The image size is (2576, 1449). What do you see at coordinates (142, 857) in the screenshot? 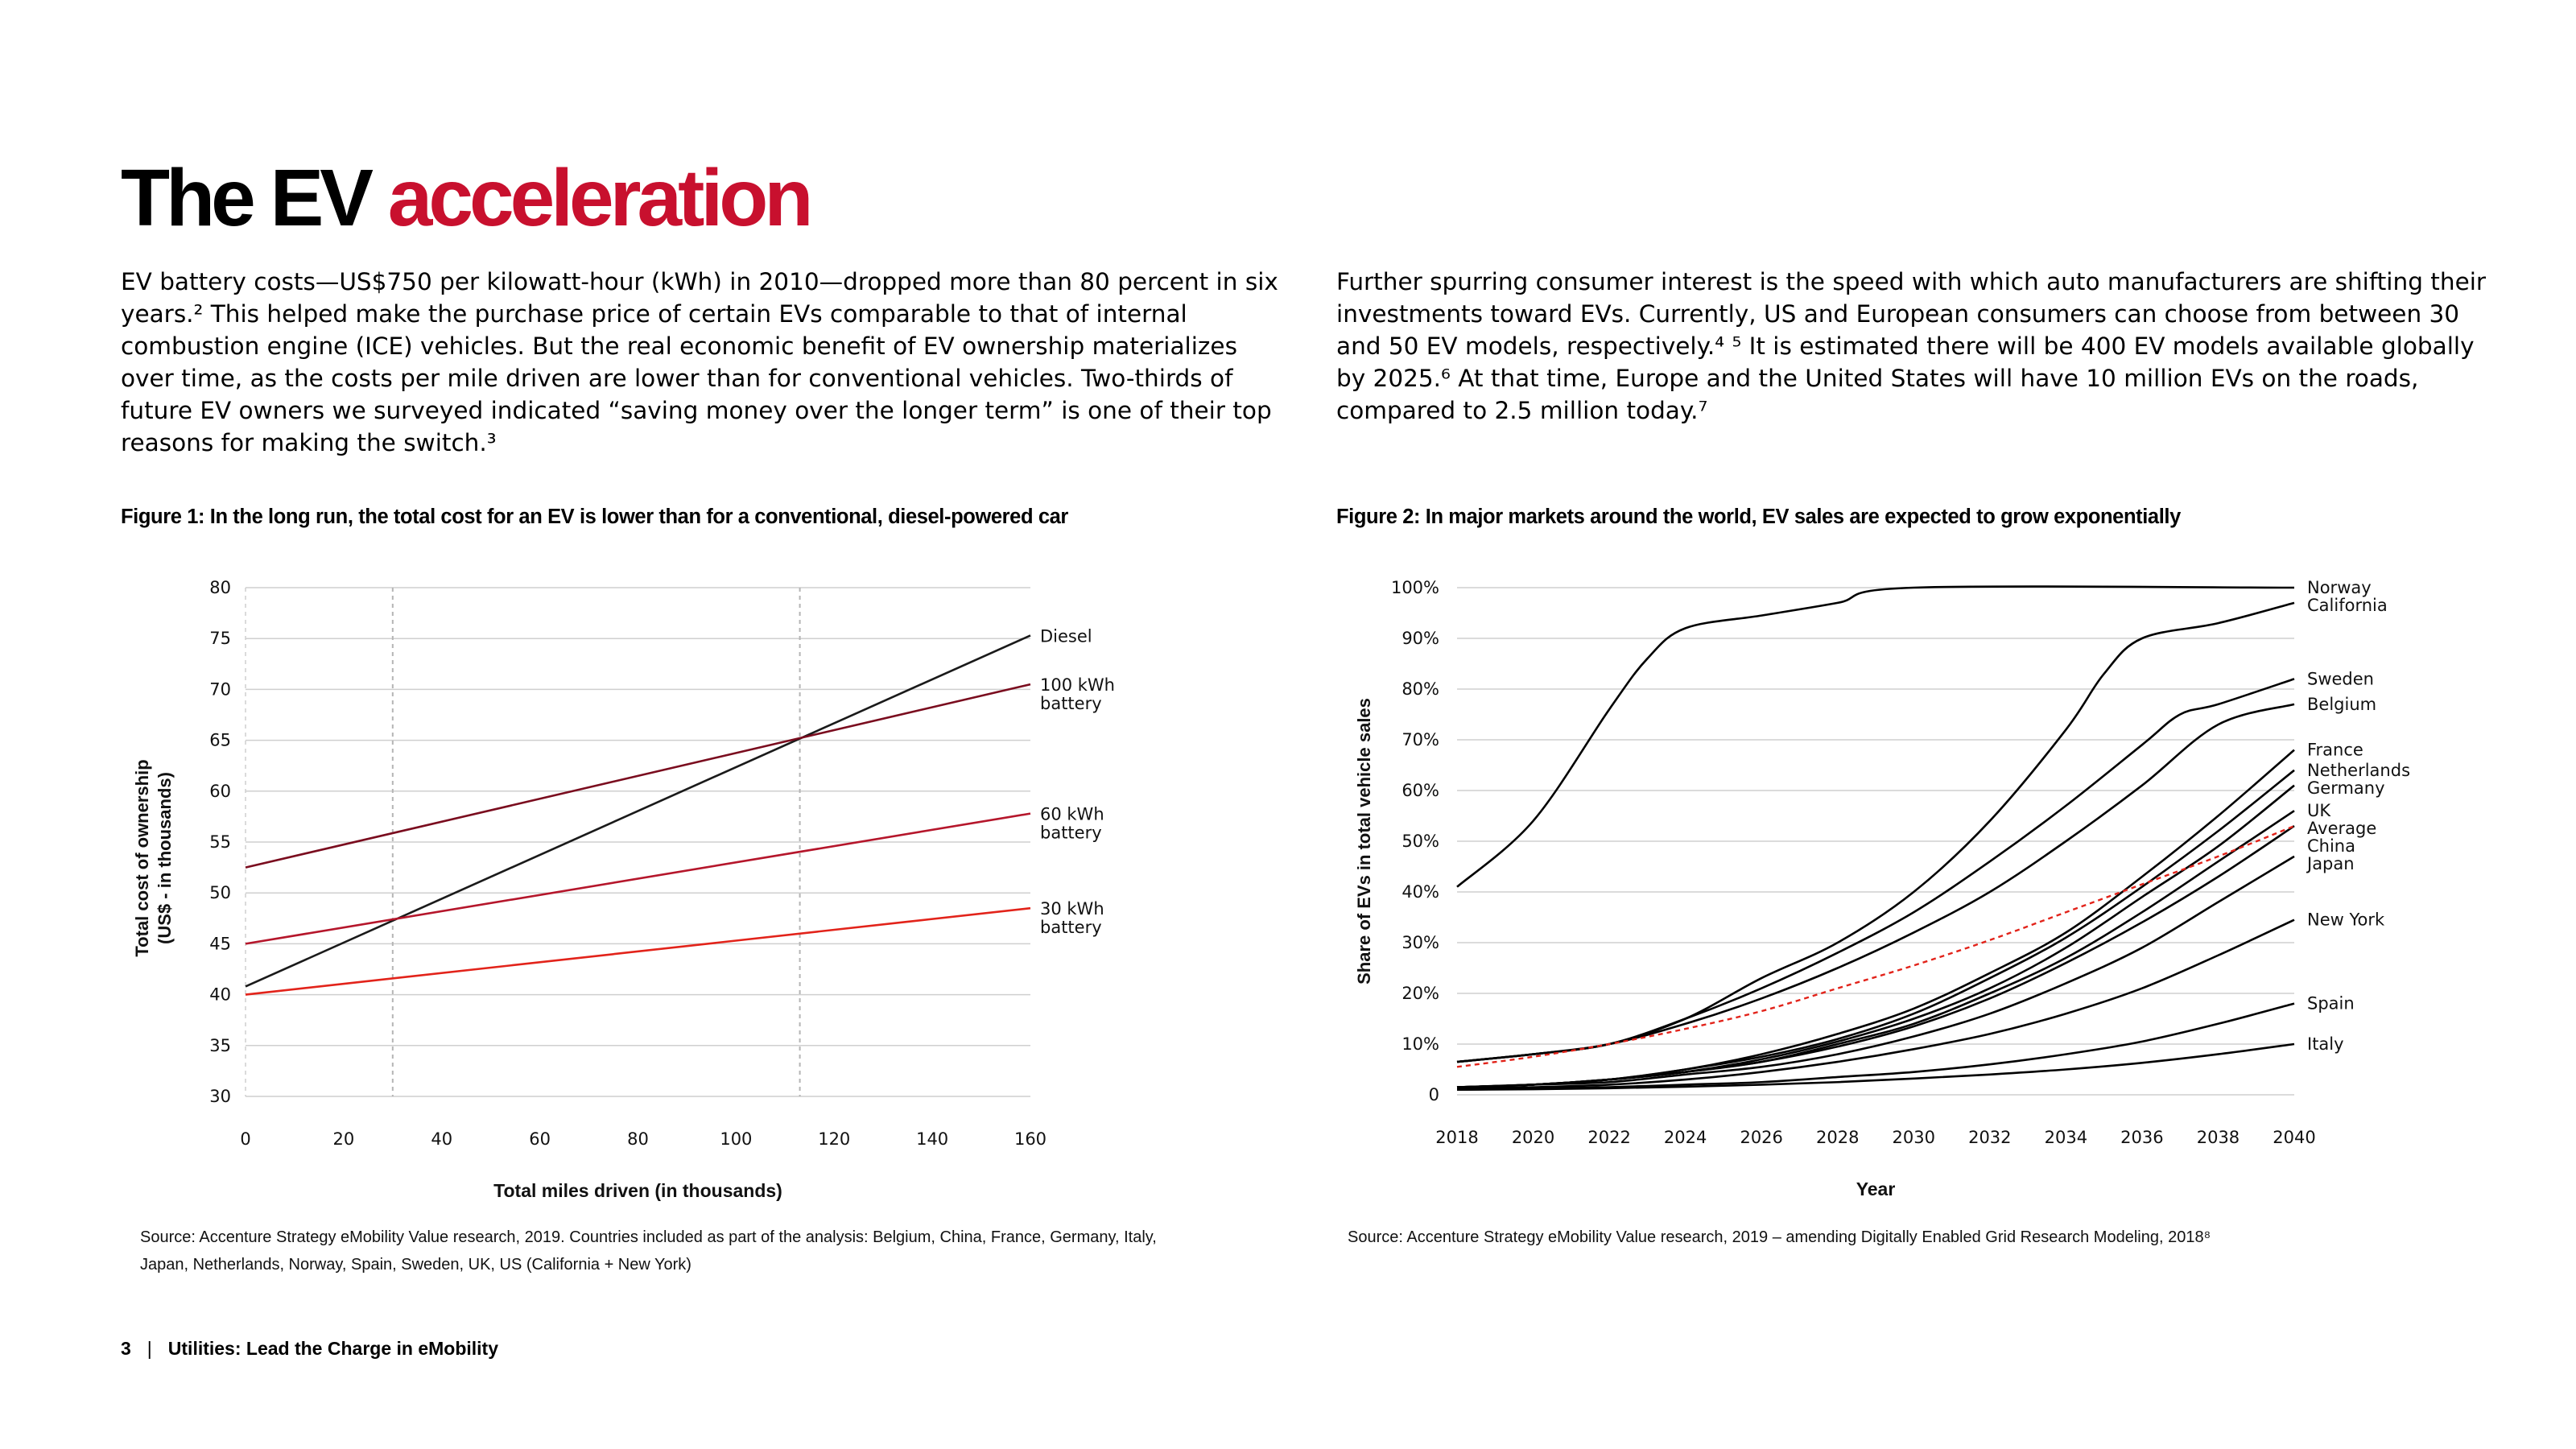
I see `y-axis-title-line-1: Total cost of ownership` at bounding box center [142, 857].